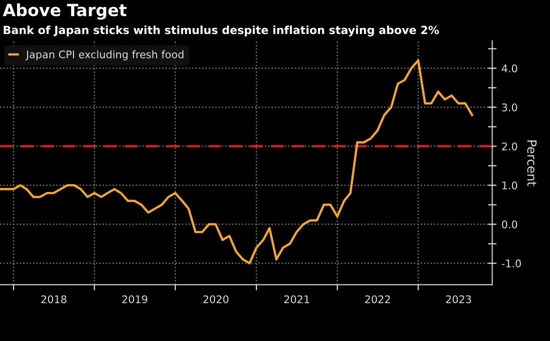 The image size is (550, 341). Describe the element at coordinates (377, 299) in the screenshot. I see `x-tick-label: 2022` at that location.